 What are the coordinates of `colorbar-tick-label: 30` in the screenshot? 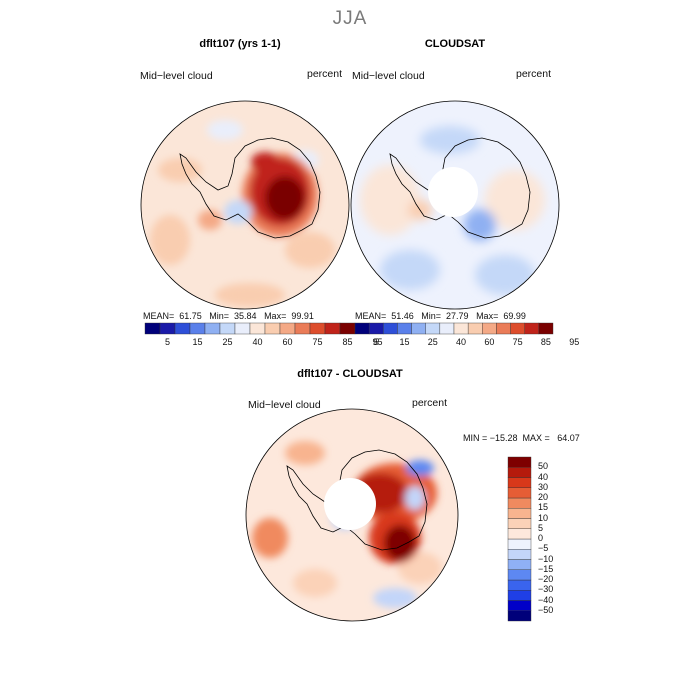 It's located at (543, 486).